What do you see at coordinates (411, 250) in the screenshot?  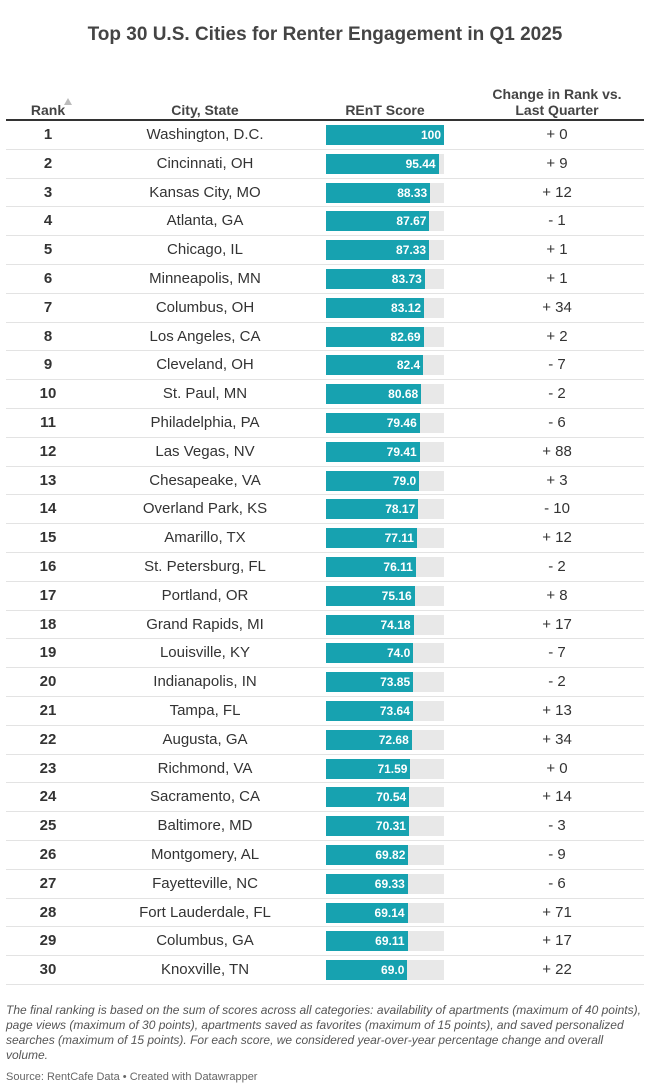 I see `score-label: 87.33` at bounding box center [411, 250].